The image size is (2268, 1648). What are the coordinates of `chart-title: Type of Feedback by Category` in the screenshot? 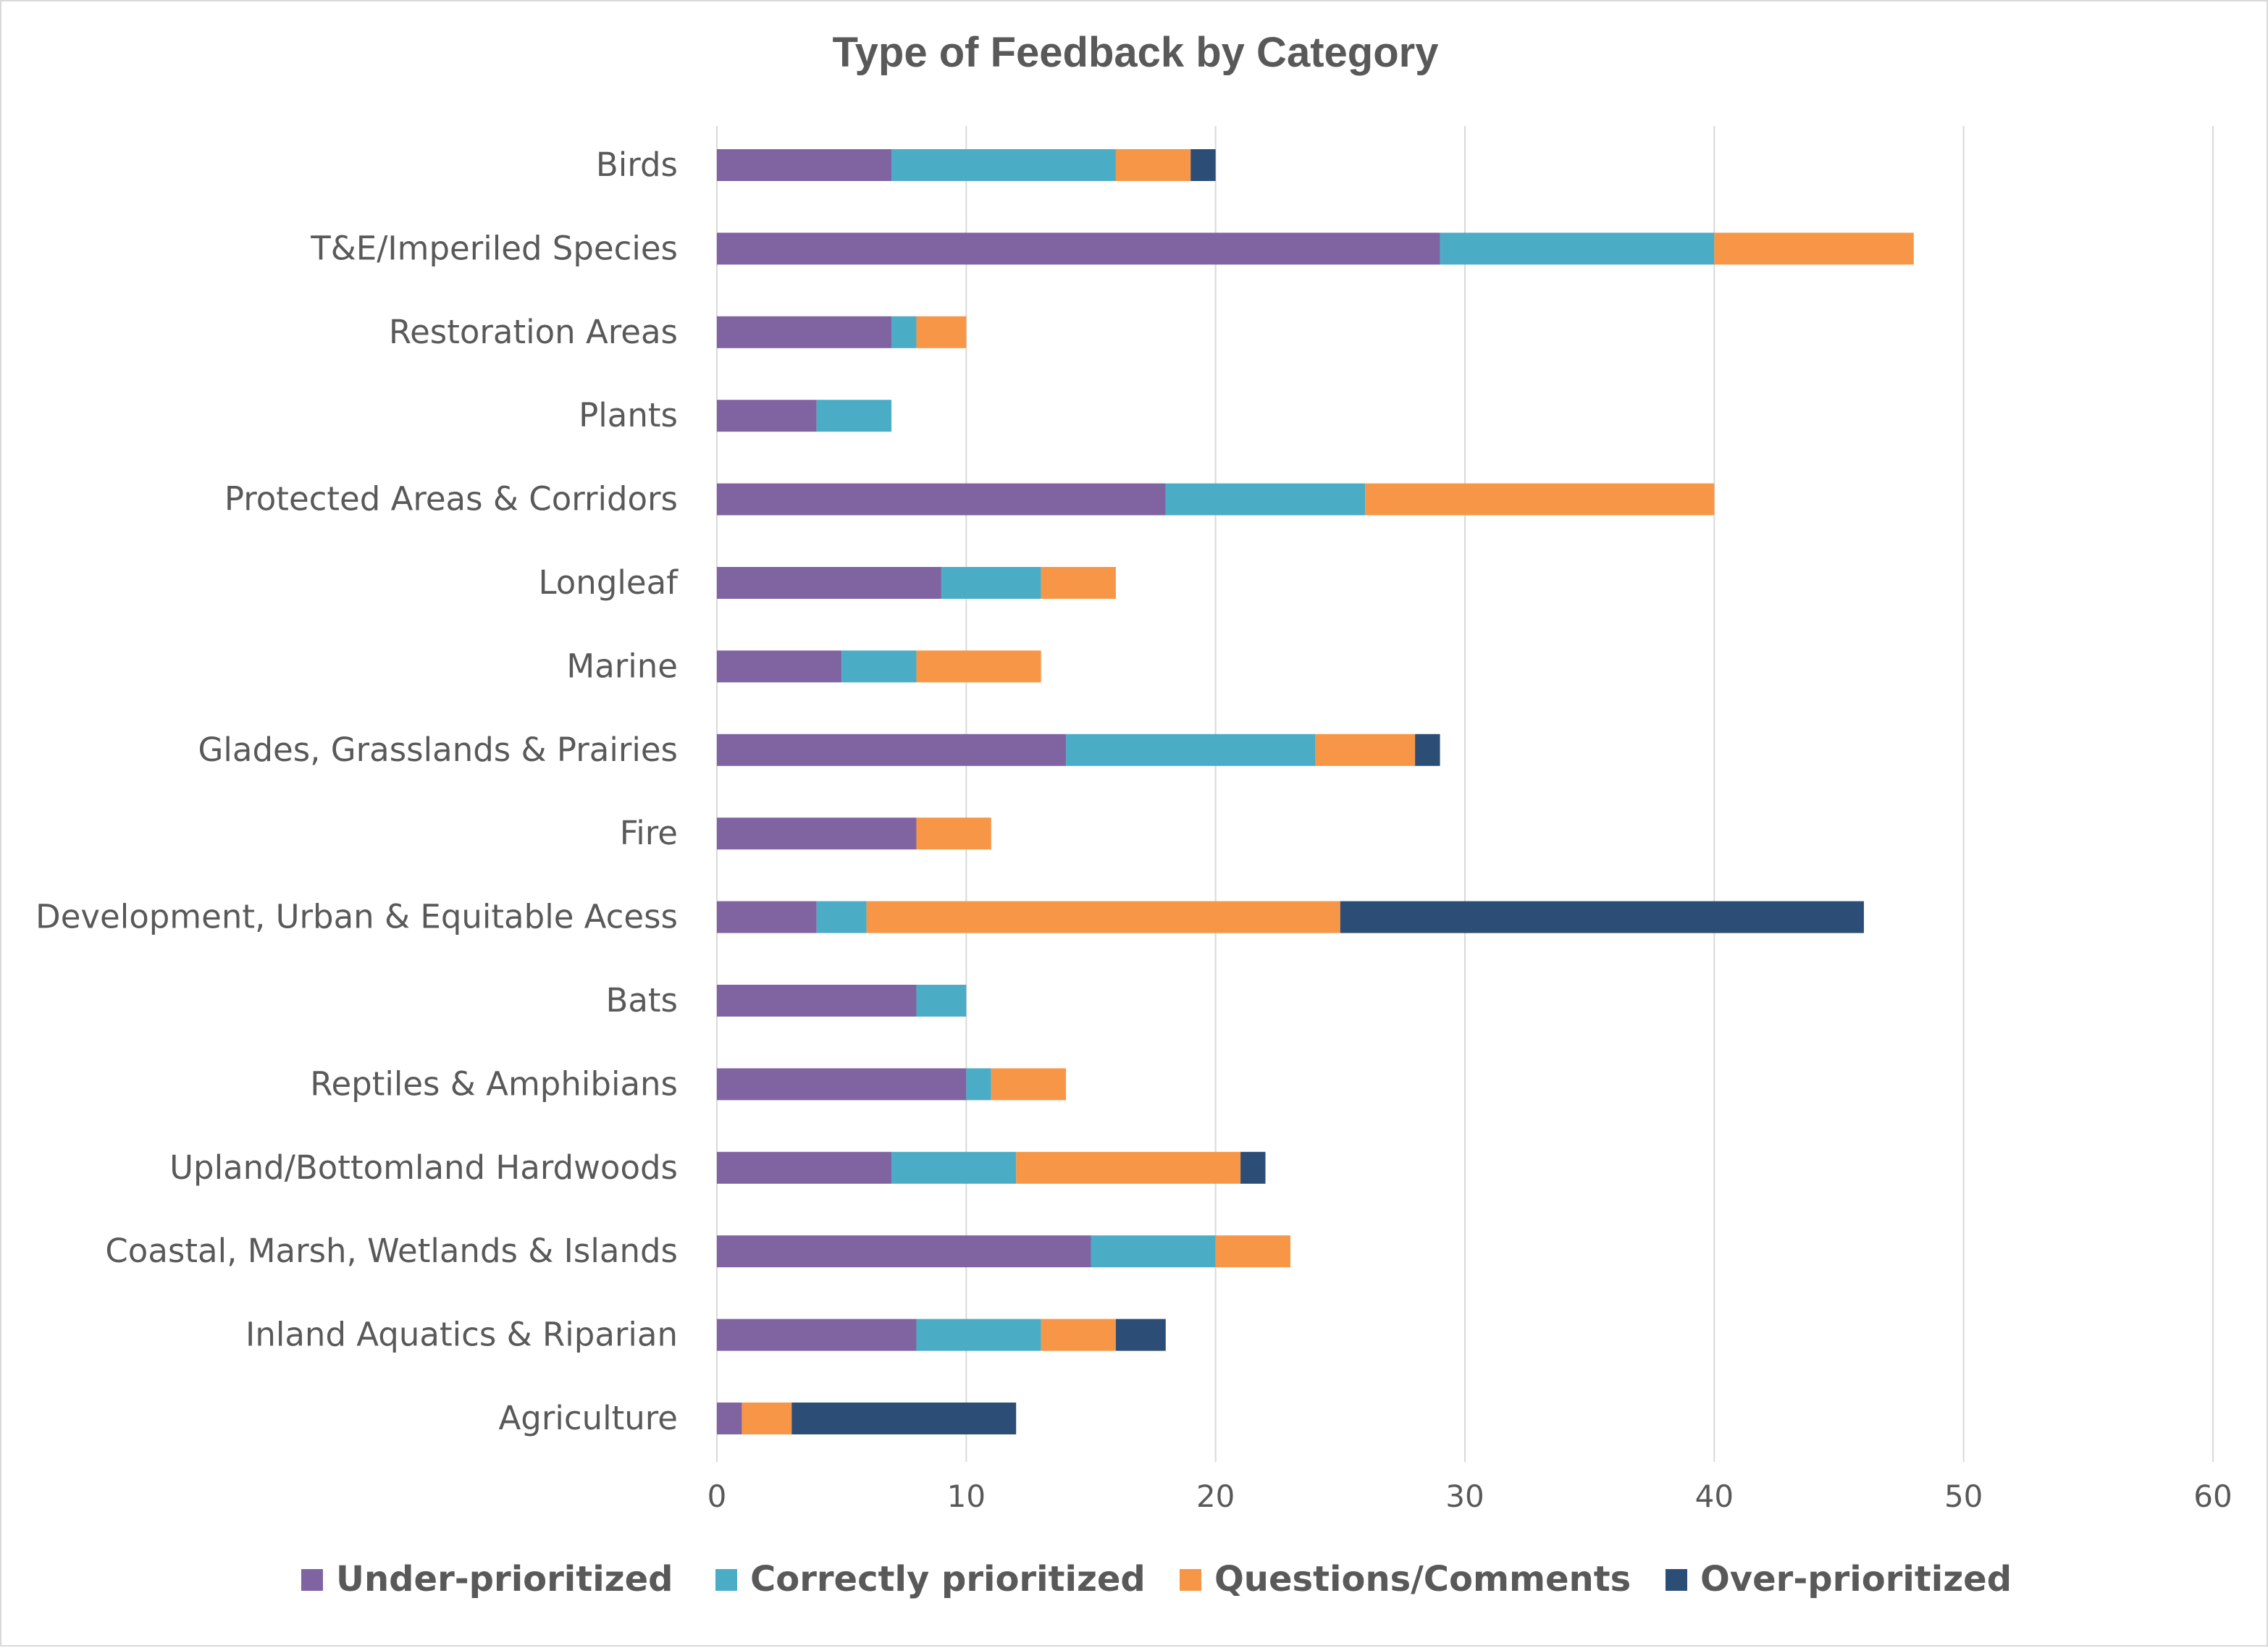 It's located at (1136, 52).